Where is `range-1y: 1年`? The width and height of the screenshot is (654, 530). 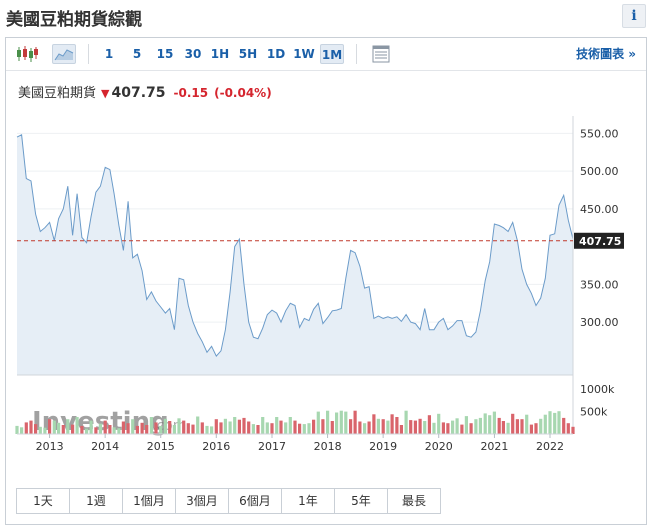
range-1y: 1年 is located at coordinates (308, 501).